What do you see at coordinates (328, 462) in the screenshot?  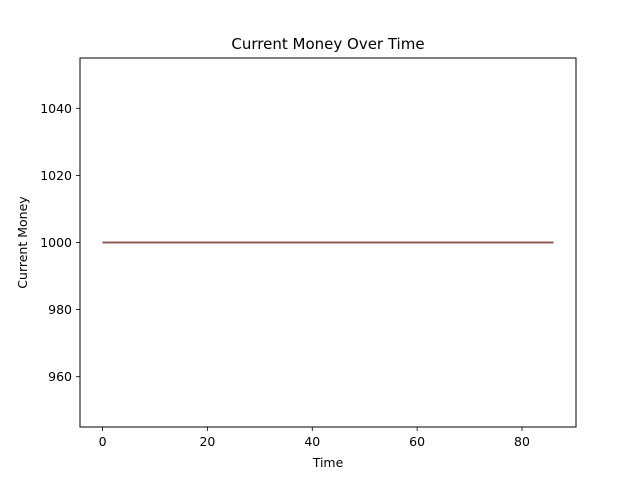 I see `x-axis-label: Time` at bounding box center [328, 462].